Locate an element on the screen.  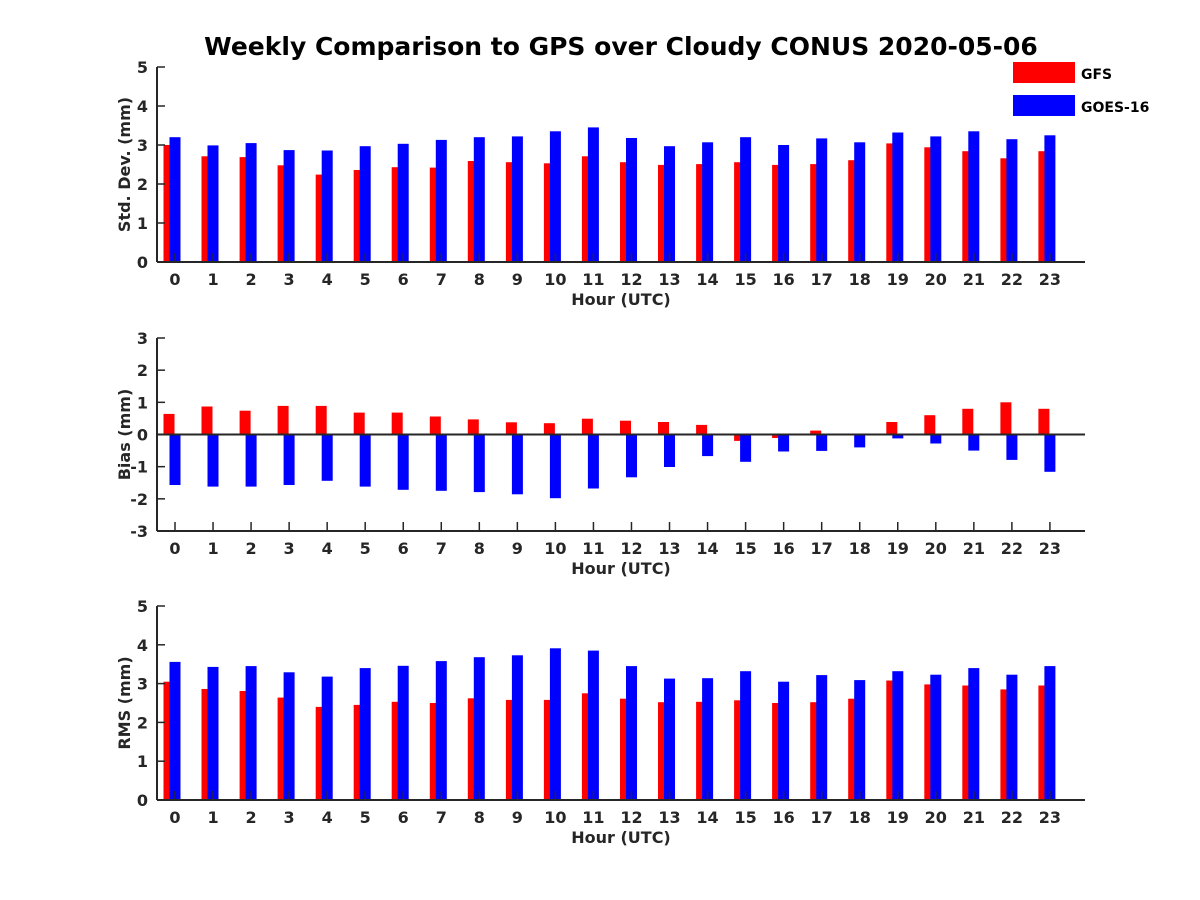
std-dev-xtick-label: 0 is located at coordinates (174, 279).